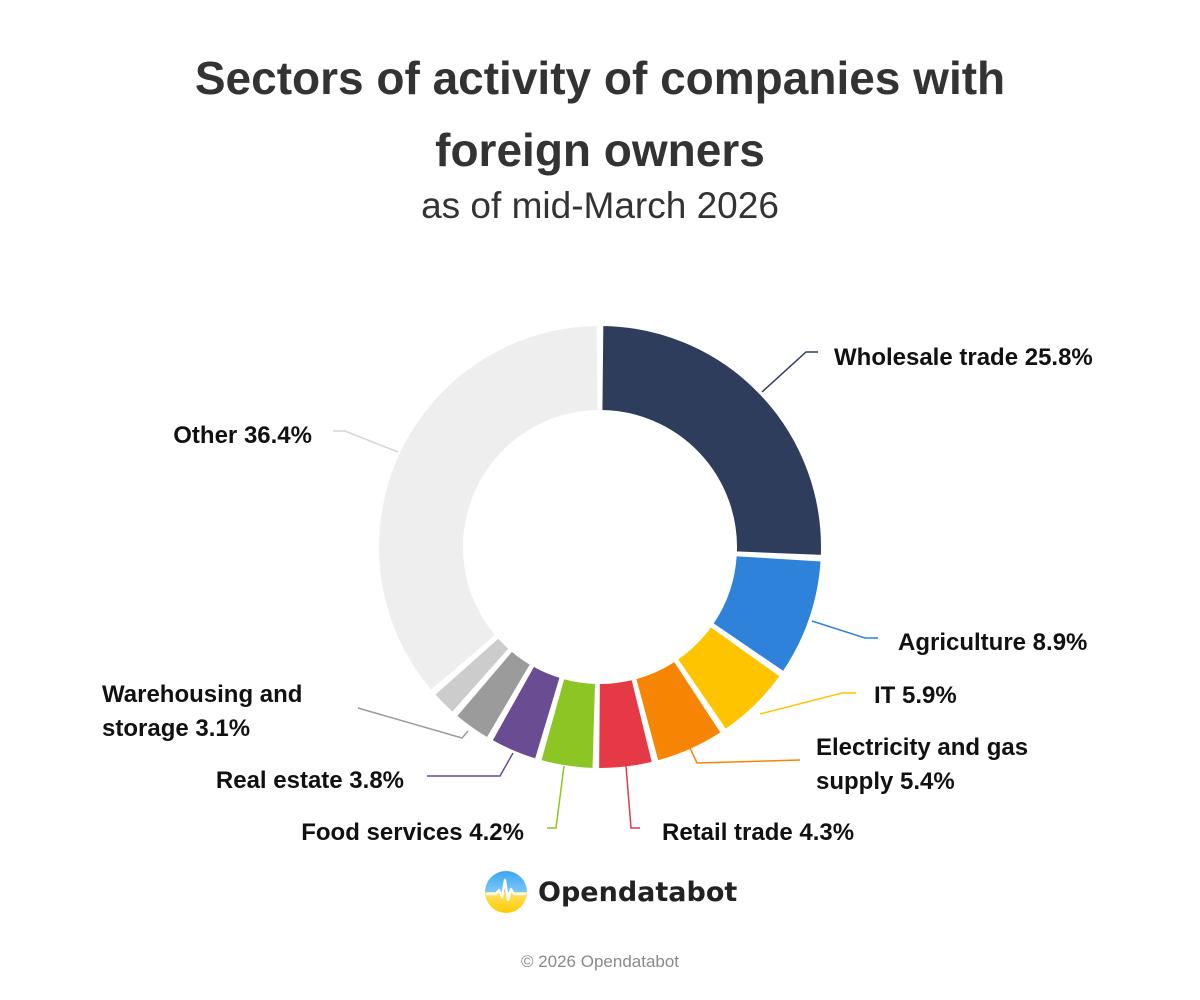 This screenshot has width=1200, height=1000. I want to click on chart-subtitle: as of mid-March 2026, so click(600, 205).